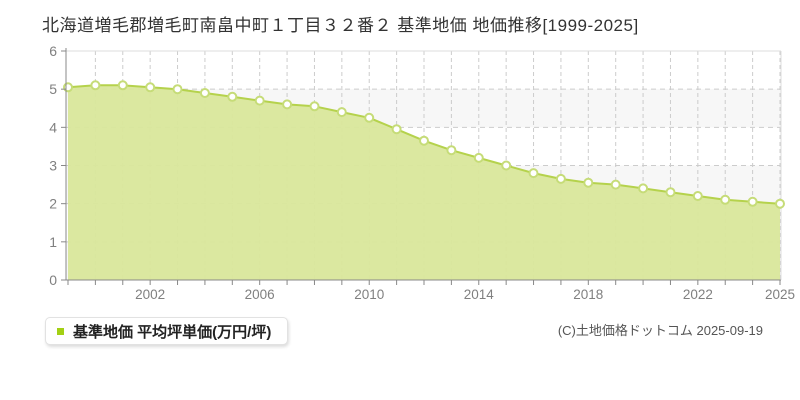 Image resolution: width=800 pixels, height=400 pixels. I want to click on copyright-text: (C)土地価格ドットコム 2025-09-19, so click(660, 330).